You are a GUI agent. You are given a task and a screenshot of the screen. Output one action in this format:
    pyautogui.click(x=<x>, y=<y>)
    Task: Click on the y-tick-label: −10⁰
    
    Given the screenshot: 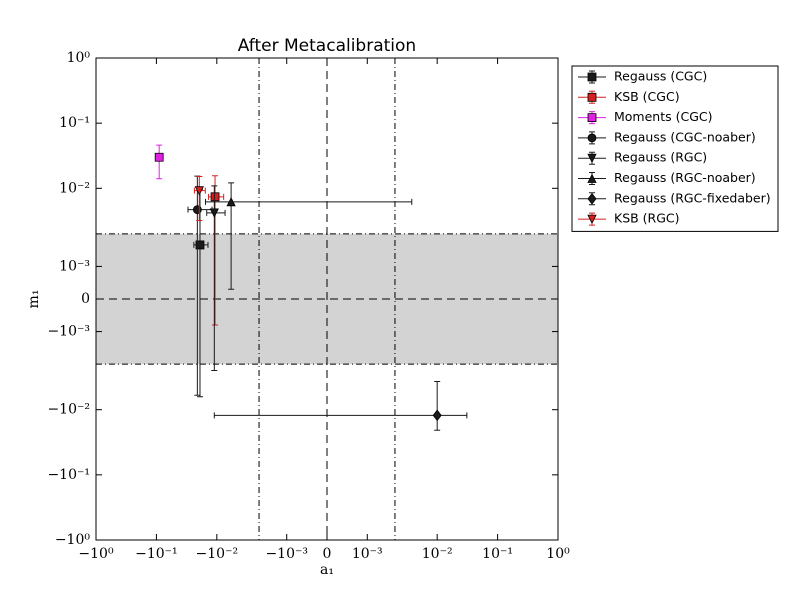 What is the action you would take?
    pyautogui.click(x=73, y=540)
    